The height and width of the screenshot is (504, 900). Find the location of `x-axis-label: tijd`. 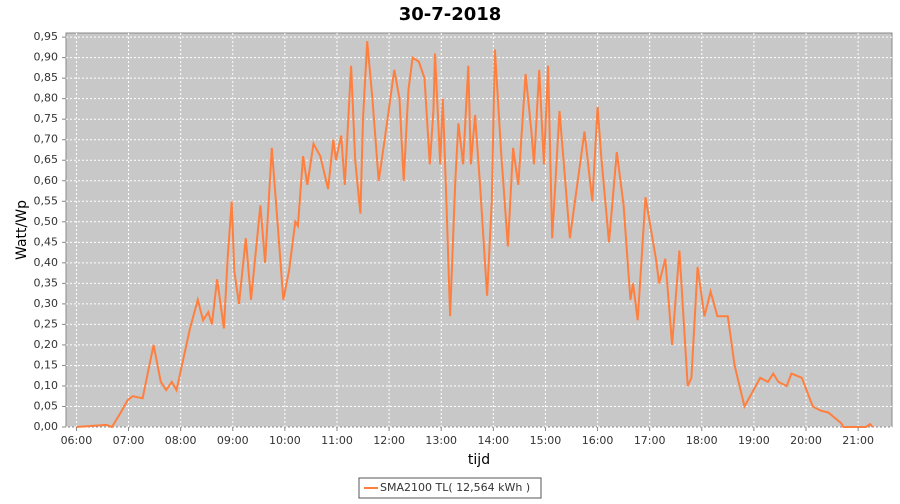

x-axis-label: tijd is located at coordinates (479, 460).